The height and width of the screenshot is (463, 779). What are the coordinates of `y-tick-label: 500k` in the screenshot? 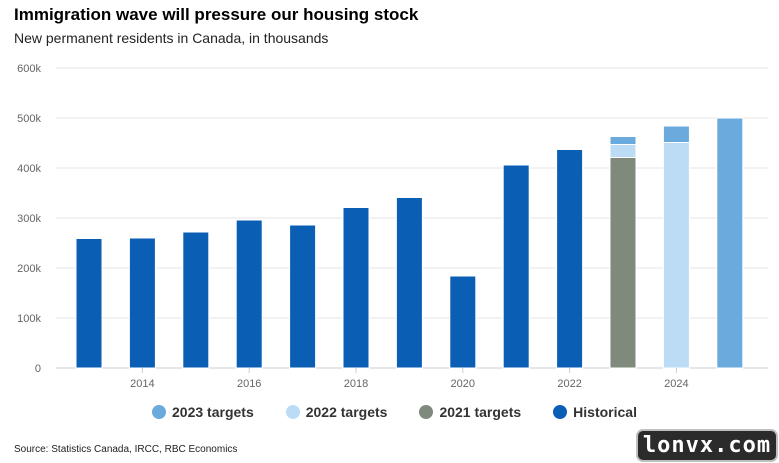 It's located at (29, 119).